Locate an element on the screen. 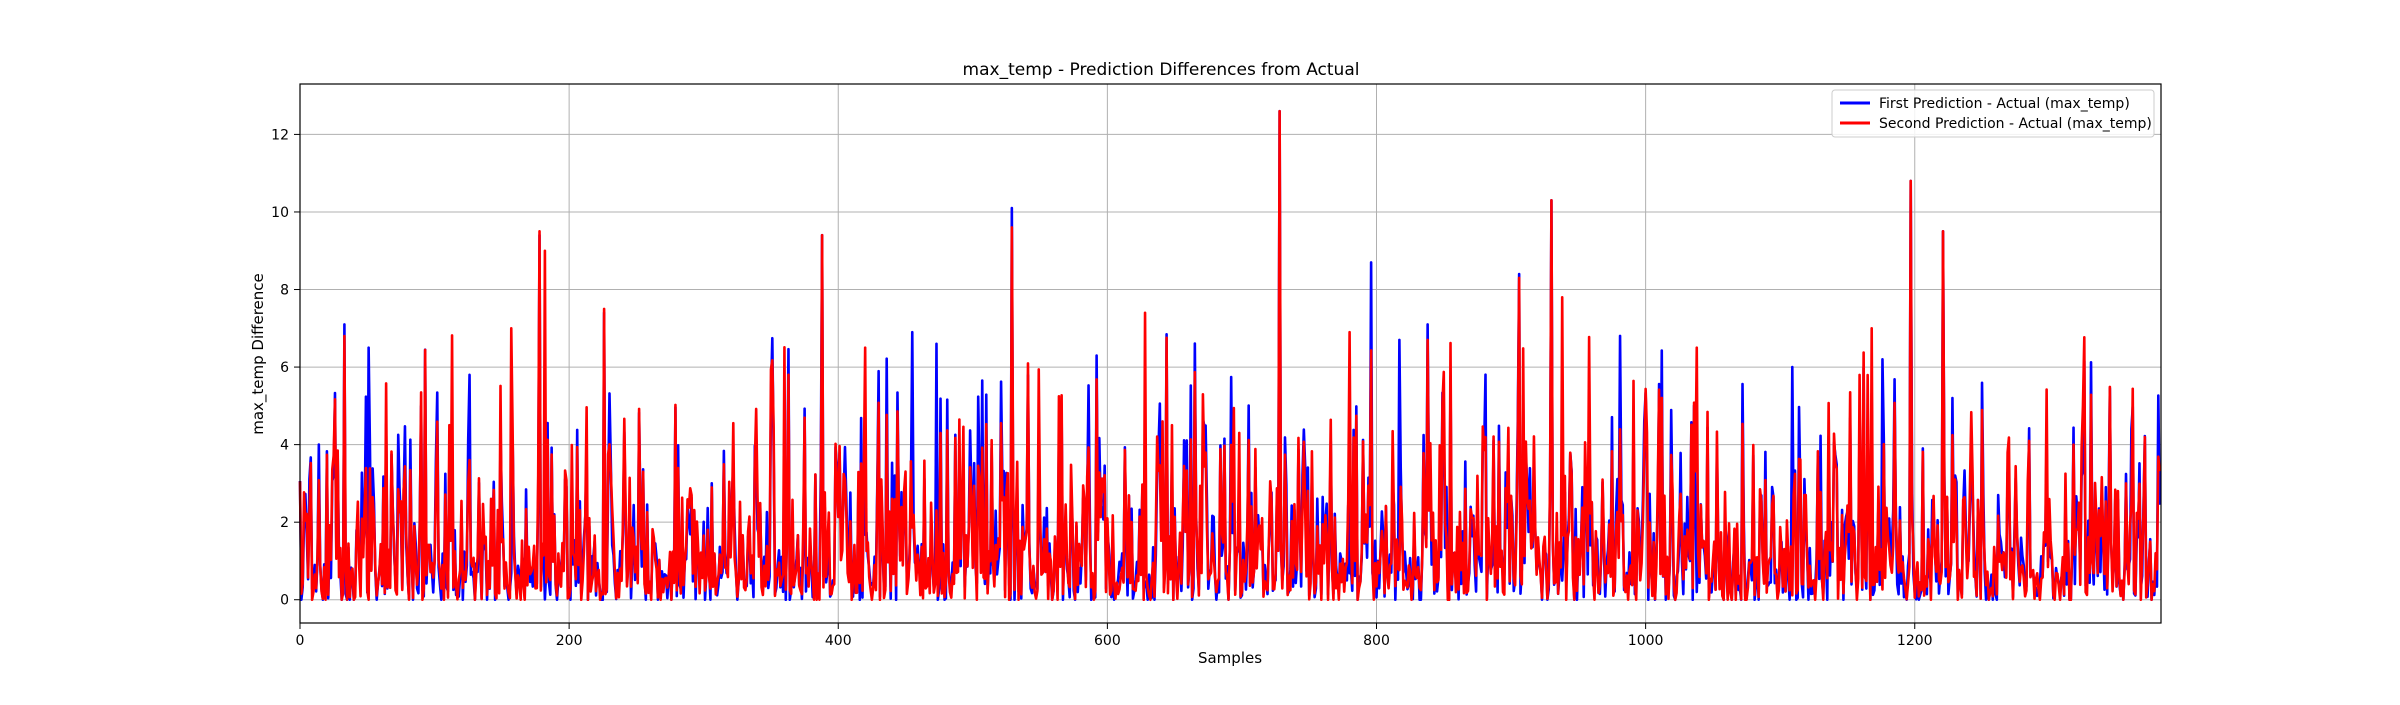  x-axis: 0 200 400 600 800 1000 1200 is located at coordinates (1114, 636).